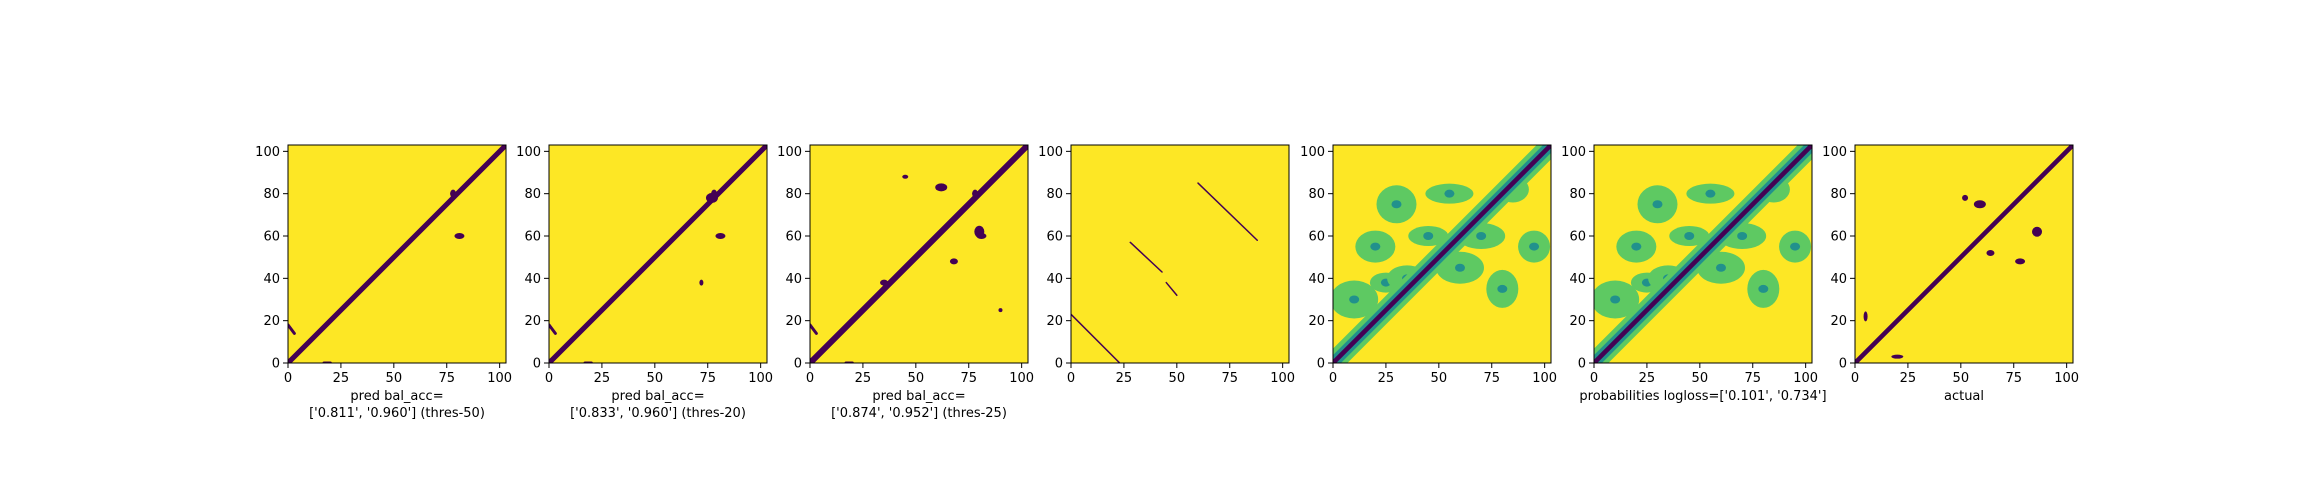  I want to click on panel-caption: ['0.811', '0.960'] (thres-50), so click(397, 413).